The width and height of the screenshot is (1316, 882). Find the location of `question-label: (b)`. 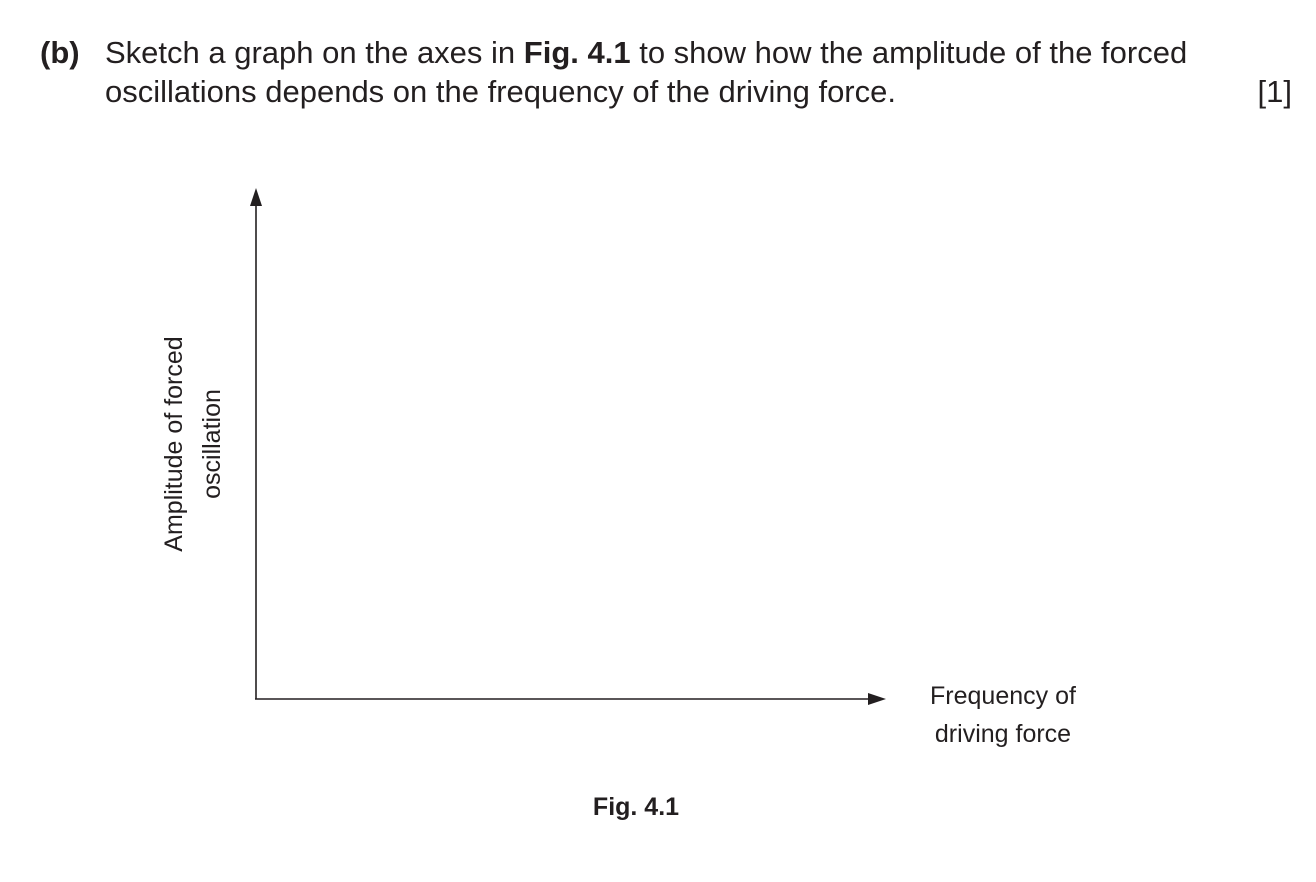

question-label: (b) is located at coordinates (60, 52).